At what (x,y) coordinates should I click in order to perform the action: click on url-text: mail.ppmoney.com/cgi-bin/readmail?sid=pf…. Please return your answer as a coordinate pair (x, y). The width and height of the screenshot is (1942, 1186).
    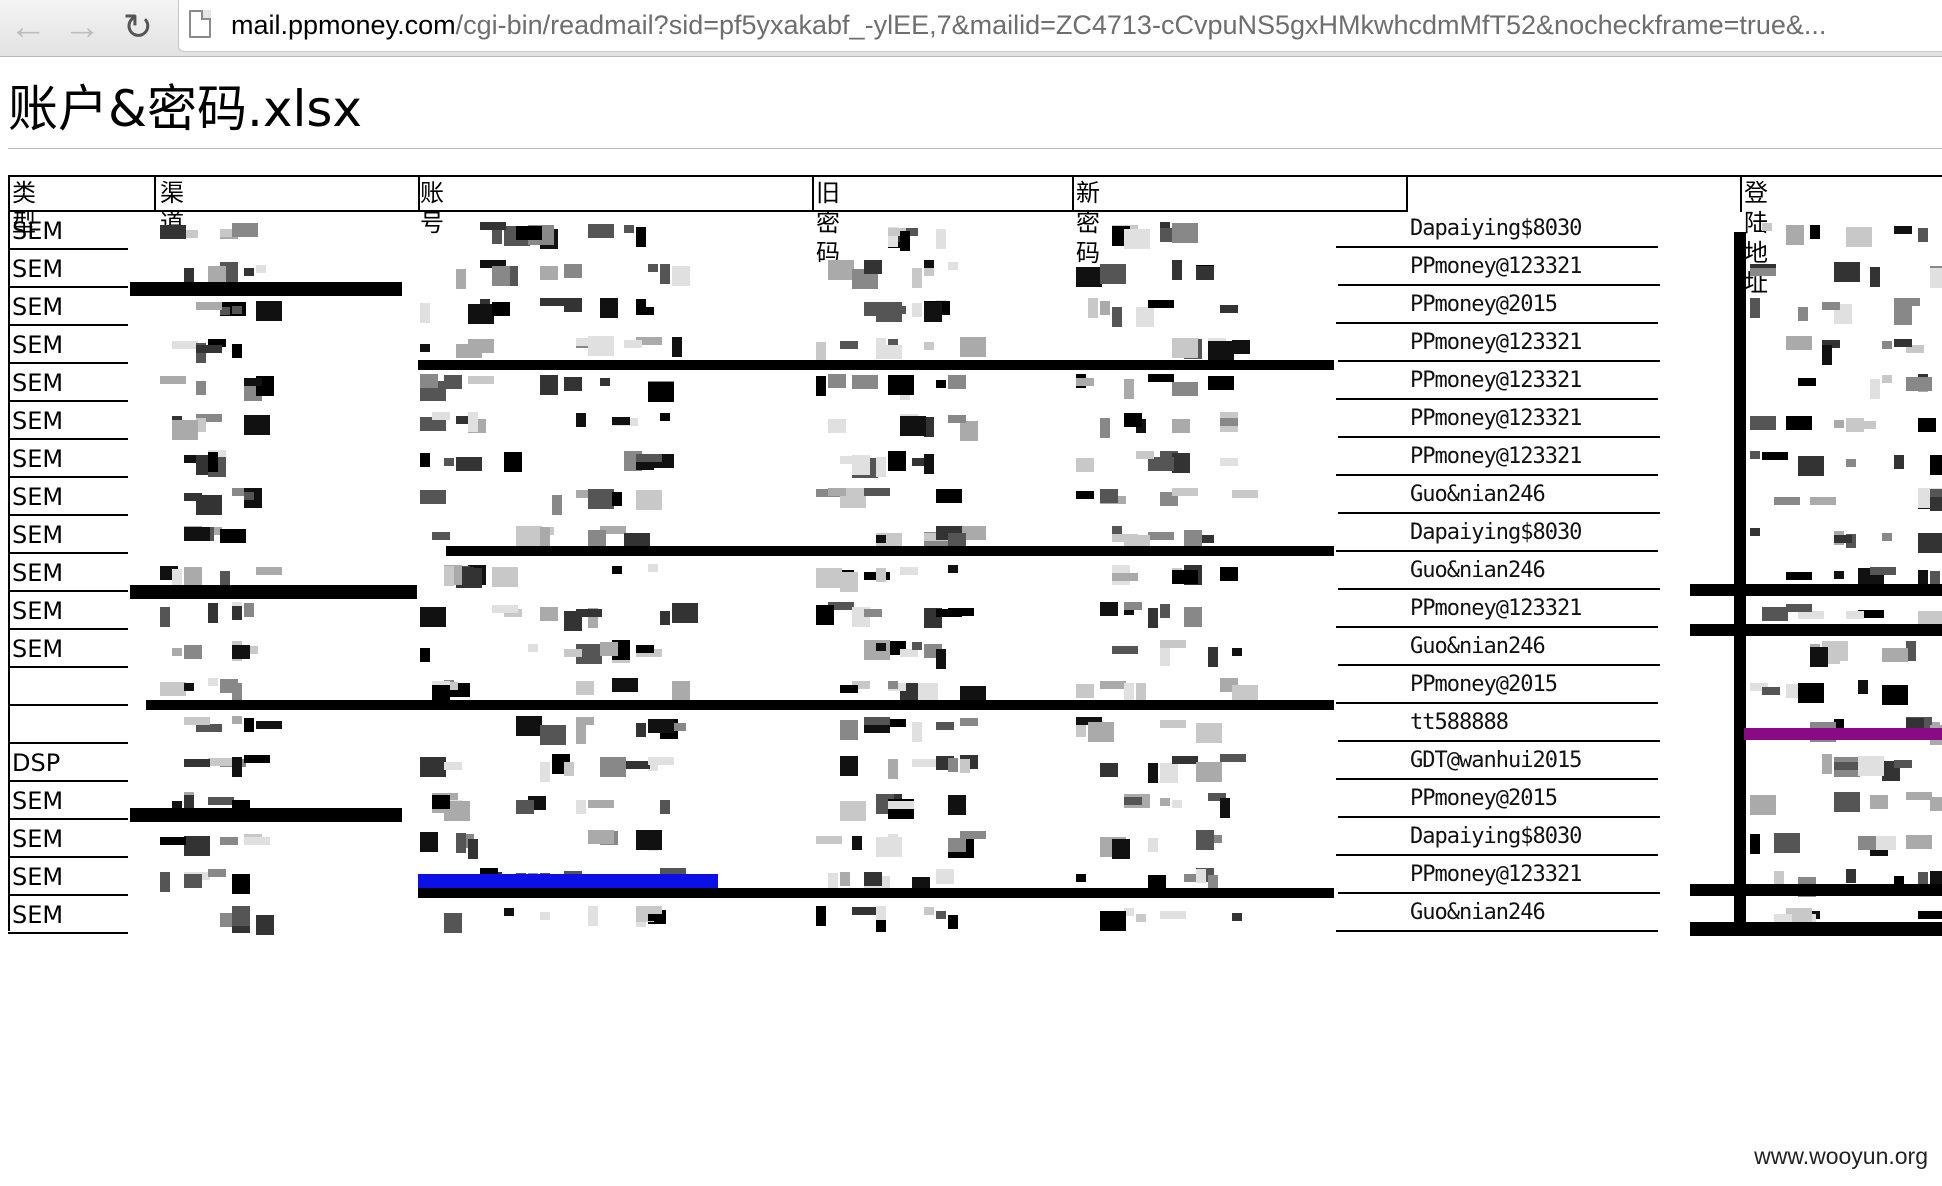
    Looking at the image, I should click on (1081, 25).